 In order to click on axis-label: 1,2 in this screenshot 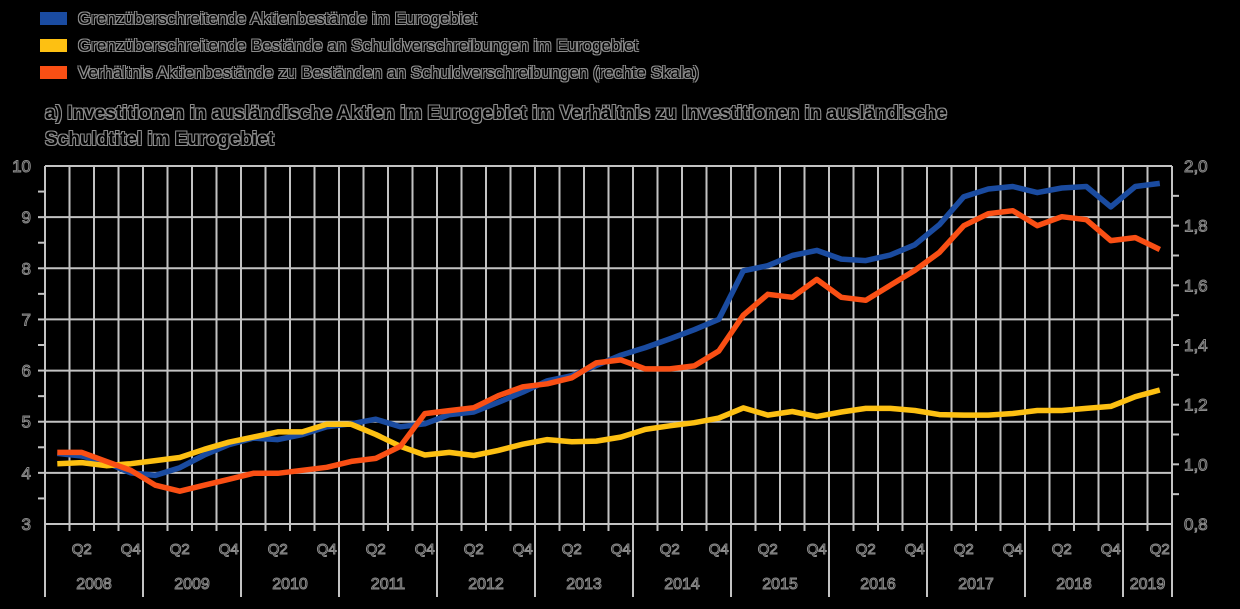, I will do `click(1196, 405)`.